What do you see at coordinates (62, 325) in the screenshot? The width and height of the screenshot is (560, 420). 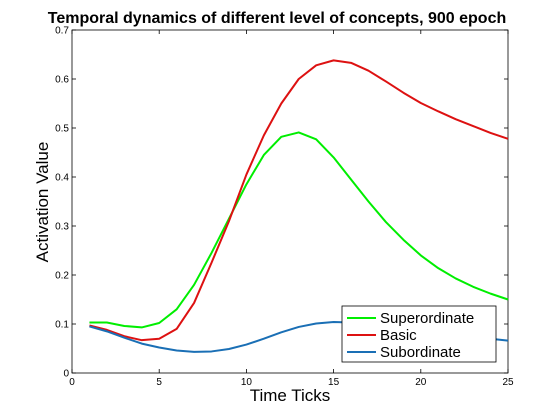 I see `y-tick-label: 0.1` at bounding box center [62, 325].